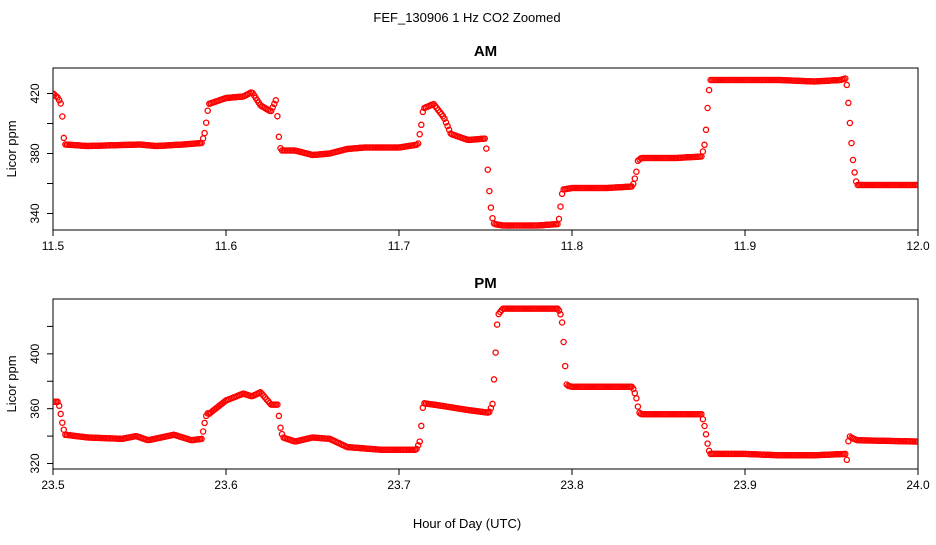  I want to click on x-tick-label: 11.7, so click(399, 246).